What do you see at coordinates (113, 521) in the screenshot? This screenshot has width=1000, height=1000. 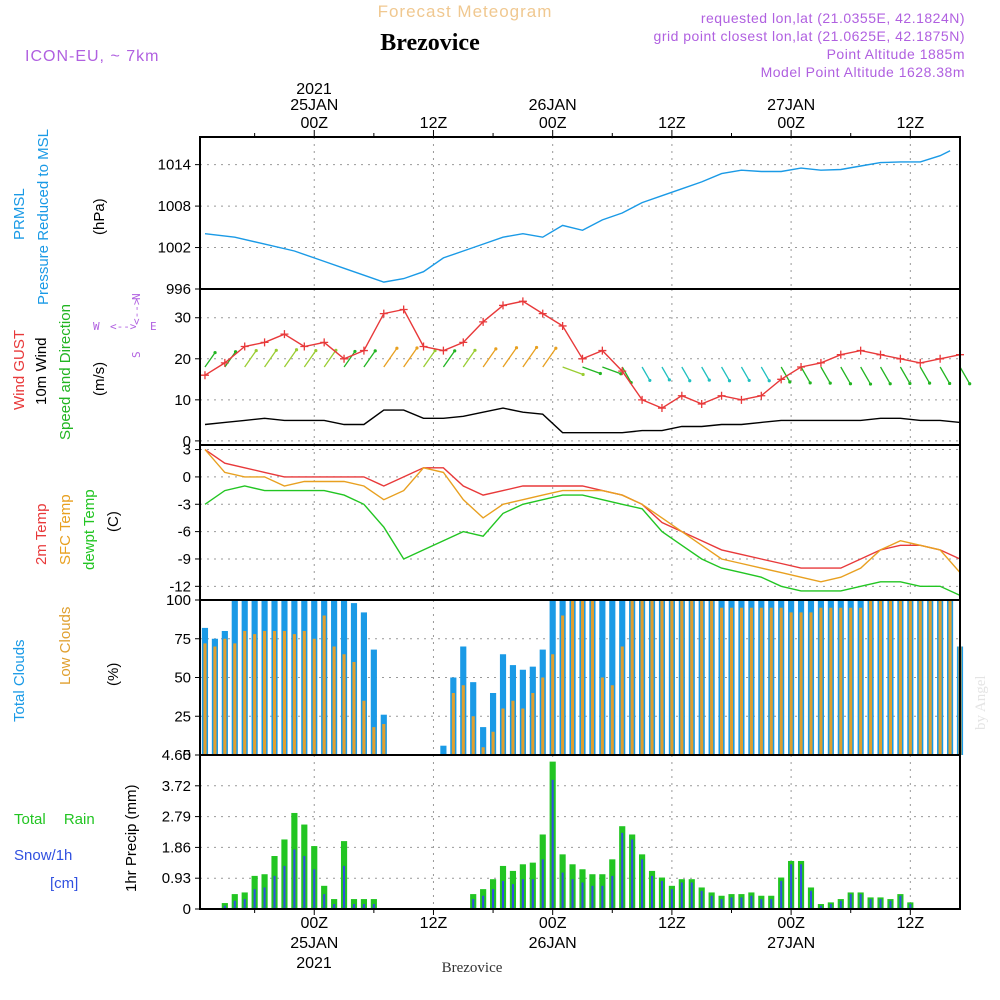 I see `temp-unit: (C)` at bounding box center [113, 521].